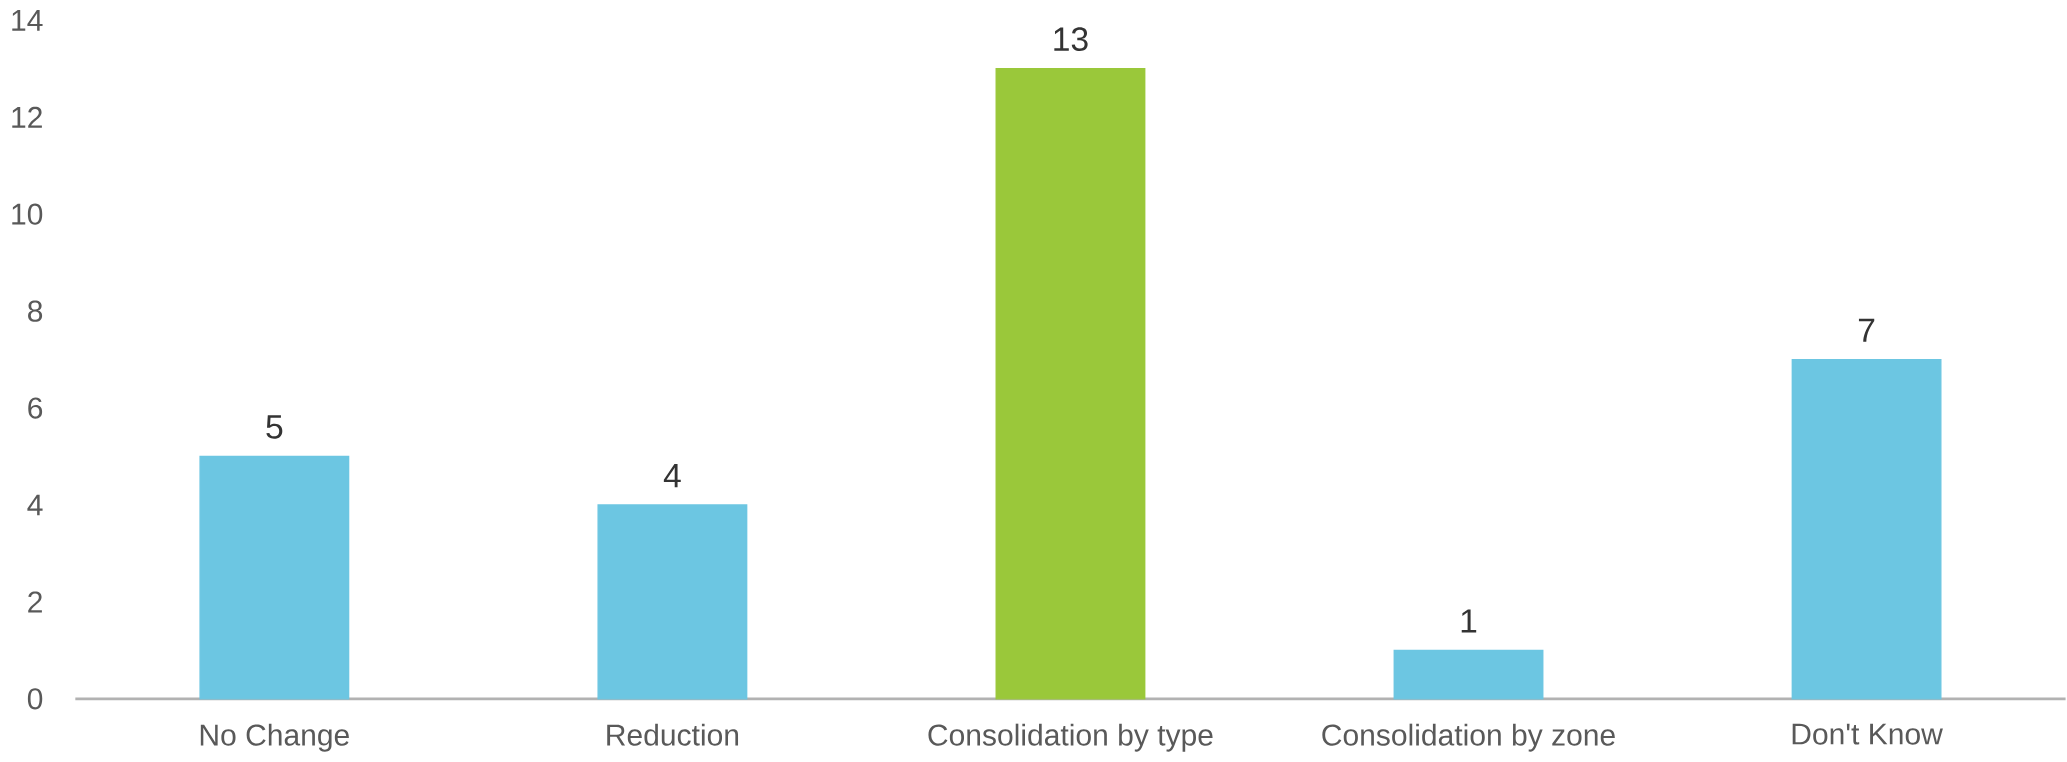 This screenshot has width=2067, height=762. I want to click on x-tick-label: Reduction, so click(673, 734).